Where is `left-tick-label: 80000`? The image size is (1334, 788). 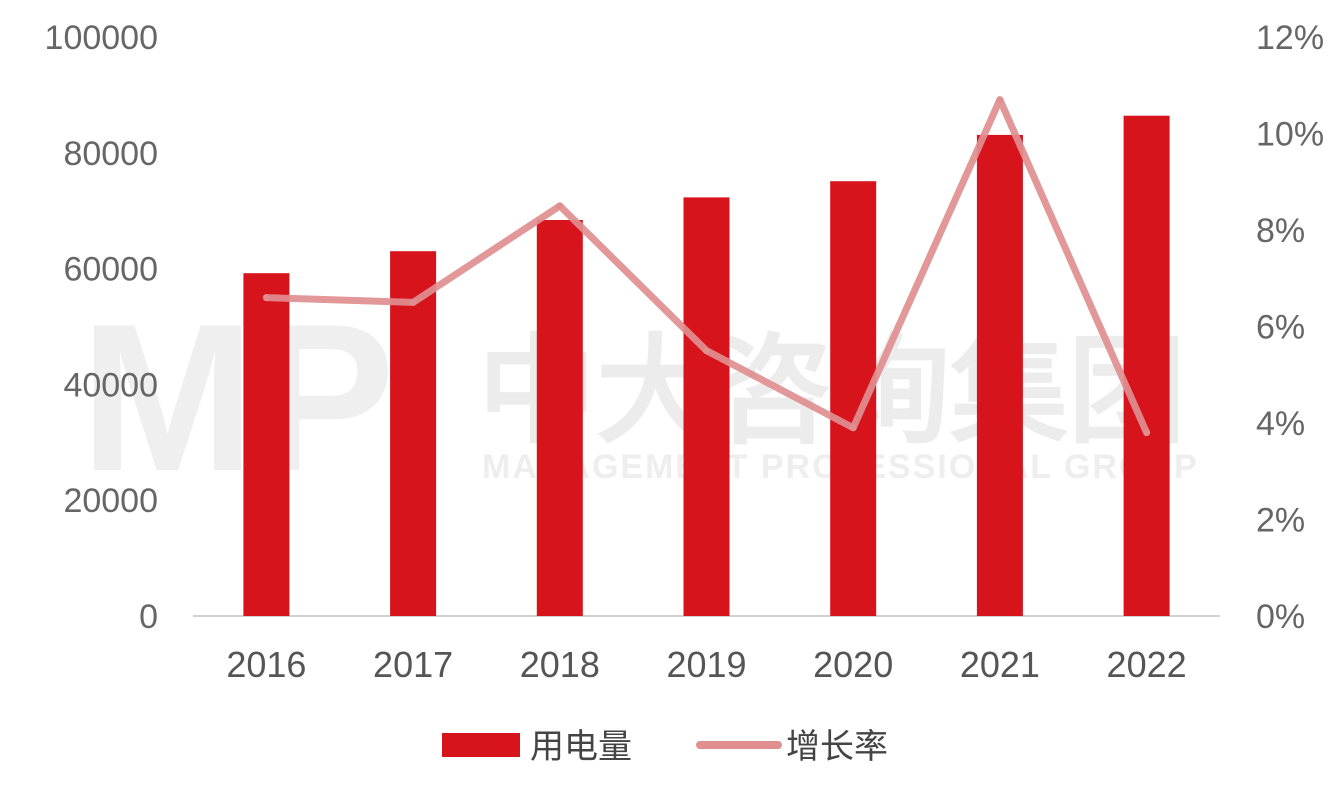
left-tick-label: 80000 is located at coordinates (110, 154).